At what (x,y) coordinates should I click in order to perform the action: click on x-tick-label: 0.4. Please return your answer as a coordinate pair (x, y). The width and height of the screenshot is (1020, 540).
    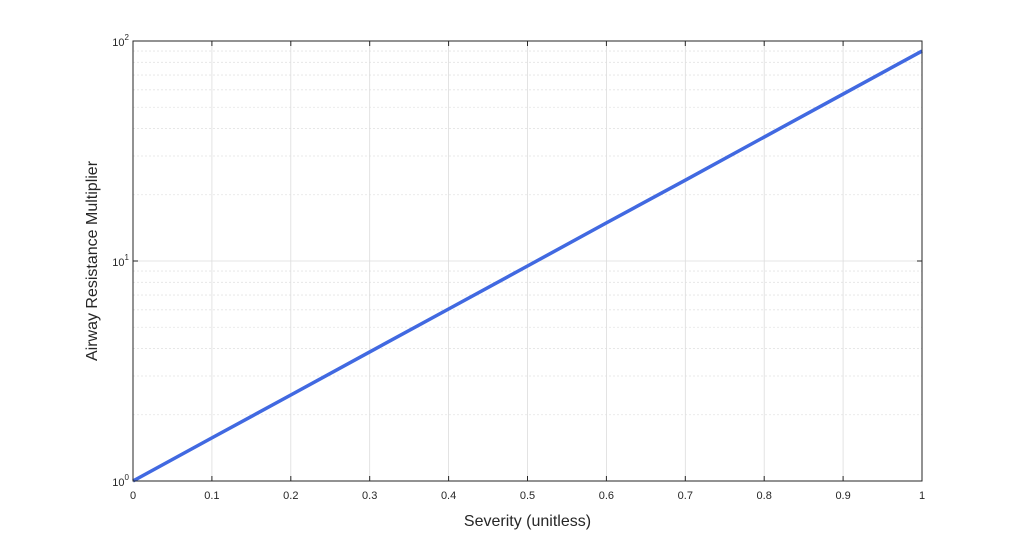
    Looking at the image, I should click on (448, 496).